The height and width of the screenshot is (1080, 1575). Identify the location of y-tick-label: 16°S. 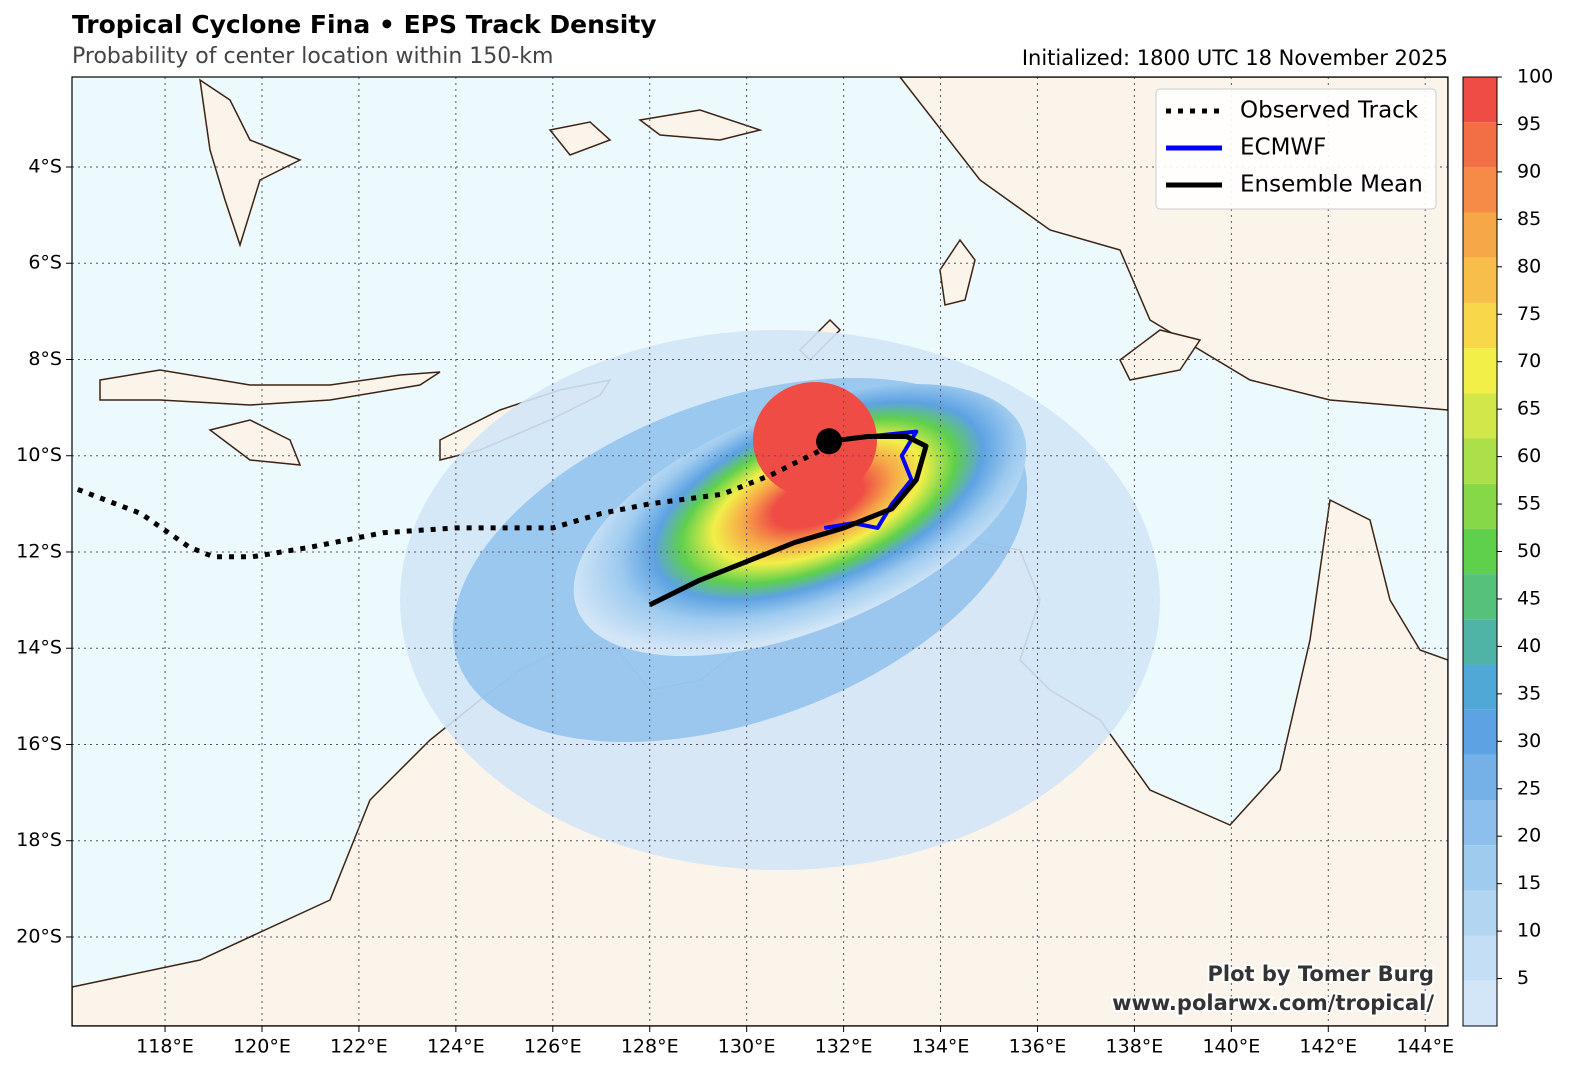
(39, 744).